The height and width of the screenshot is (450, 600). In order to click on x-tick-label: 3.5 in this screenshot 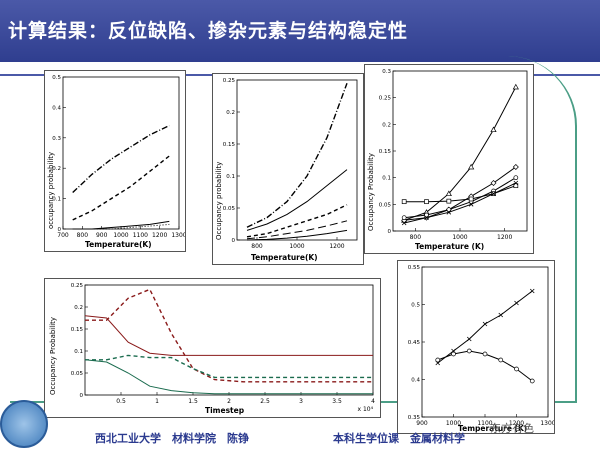, I will do `click(337, 401)`.